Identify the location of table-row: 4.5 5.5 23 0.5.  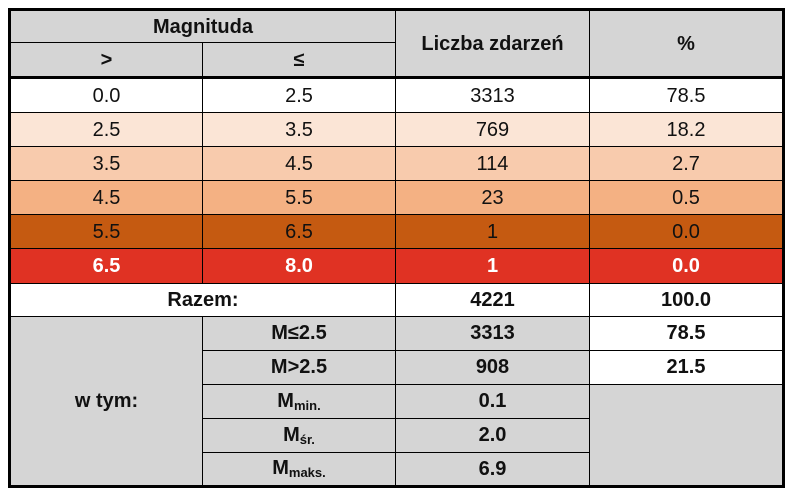
(396, 198).